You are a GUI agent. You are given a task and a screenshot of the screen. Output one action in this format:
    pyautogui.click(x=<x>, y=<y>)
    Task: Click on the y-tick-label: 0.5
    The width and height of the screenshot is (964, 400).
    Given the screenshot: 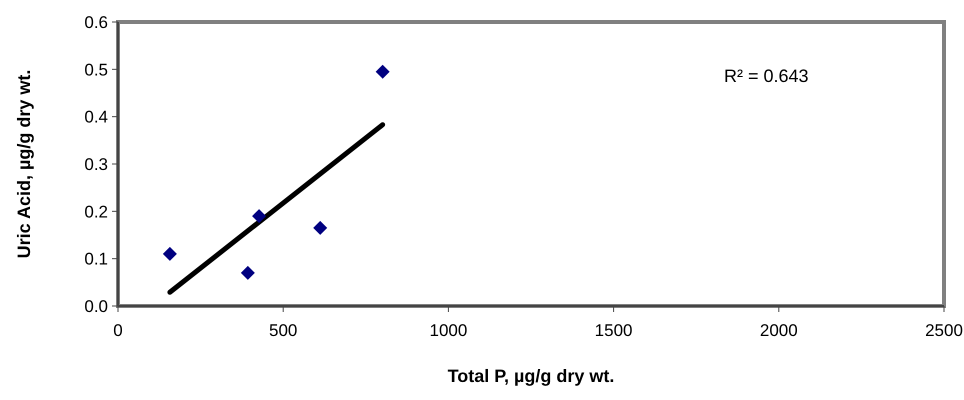 What is the action you would take?
    pyautogui.click(x=96, y=70)
    